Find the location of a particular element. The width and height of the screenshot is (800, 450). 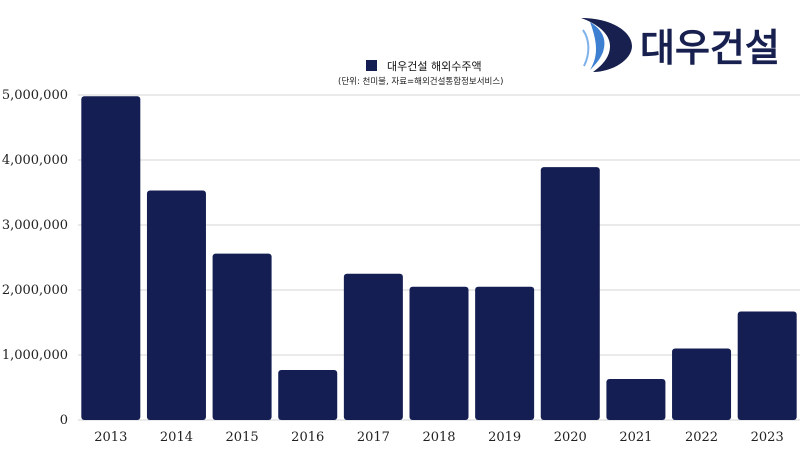

bar-2018 is located at coordinates (439, 353).